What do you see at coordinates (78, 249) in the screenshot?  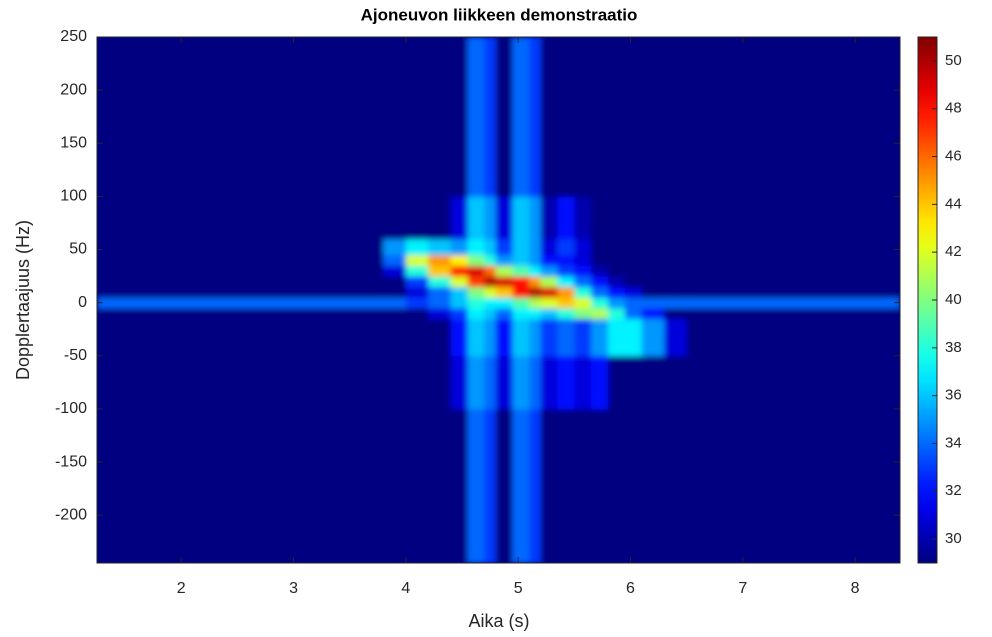 I see `y-tick-label: 50` at bounding box center [78, 249].